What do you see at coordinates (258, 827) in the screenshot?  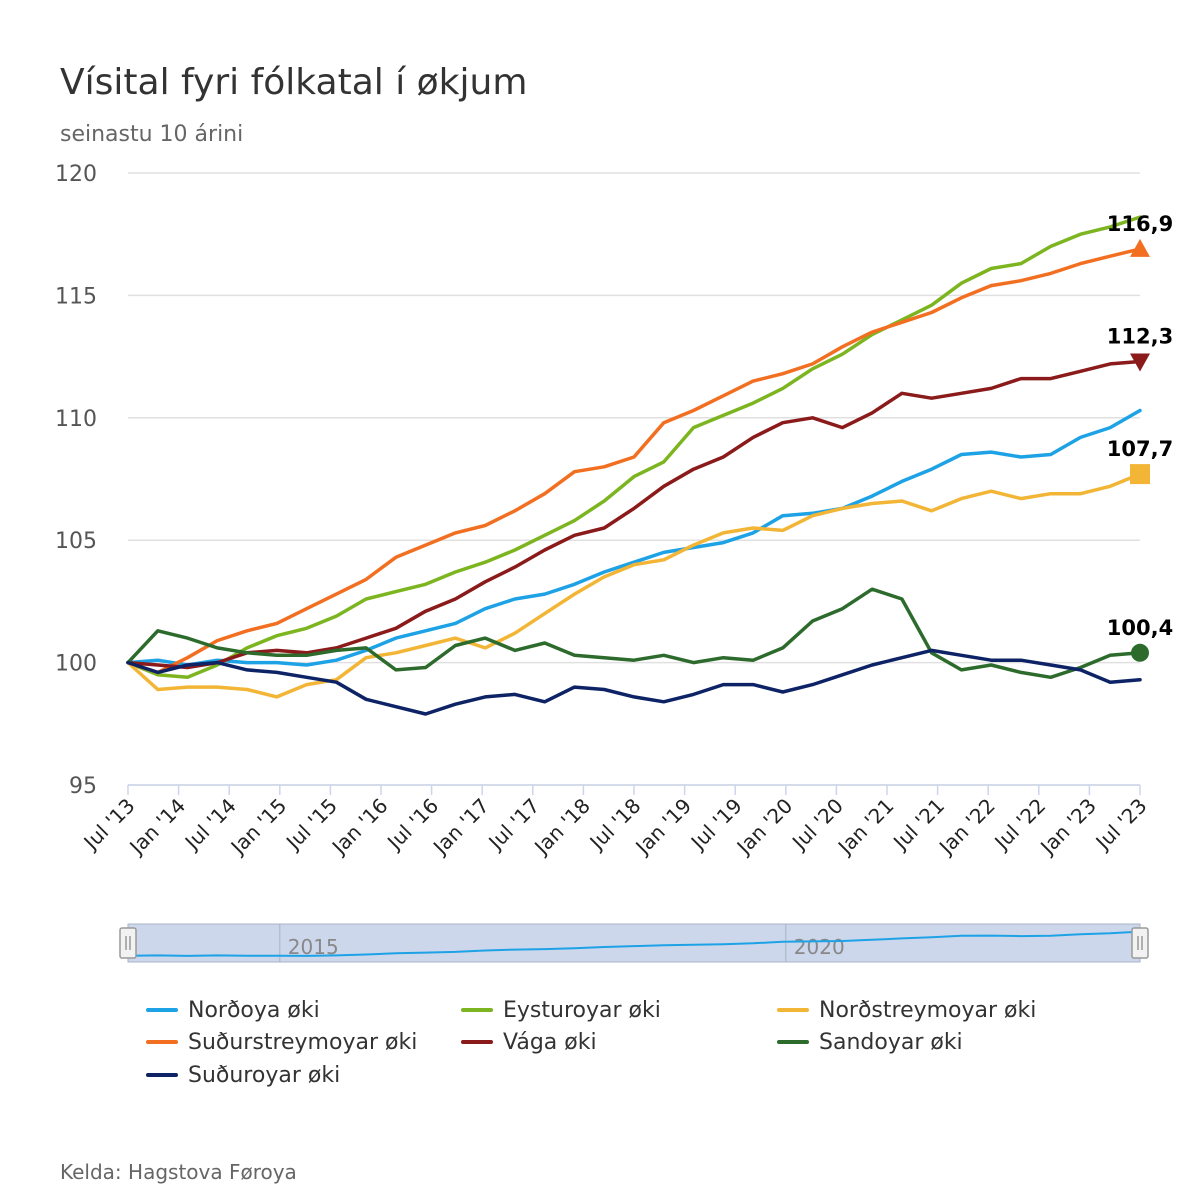 I see `x-tick-label: Jan '15` at bounding box center [258, 827].